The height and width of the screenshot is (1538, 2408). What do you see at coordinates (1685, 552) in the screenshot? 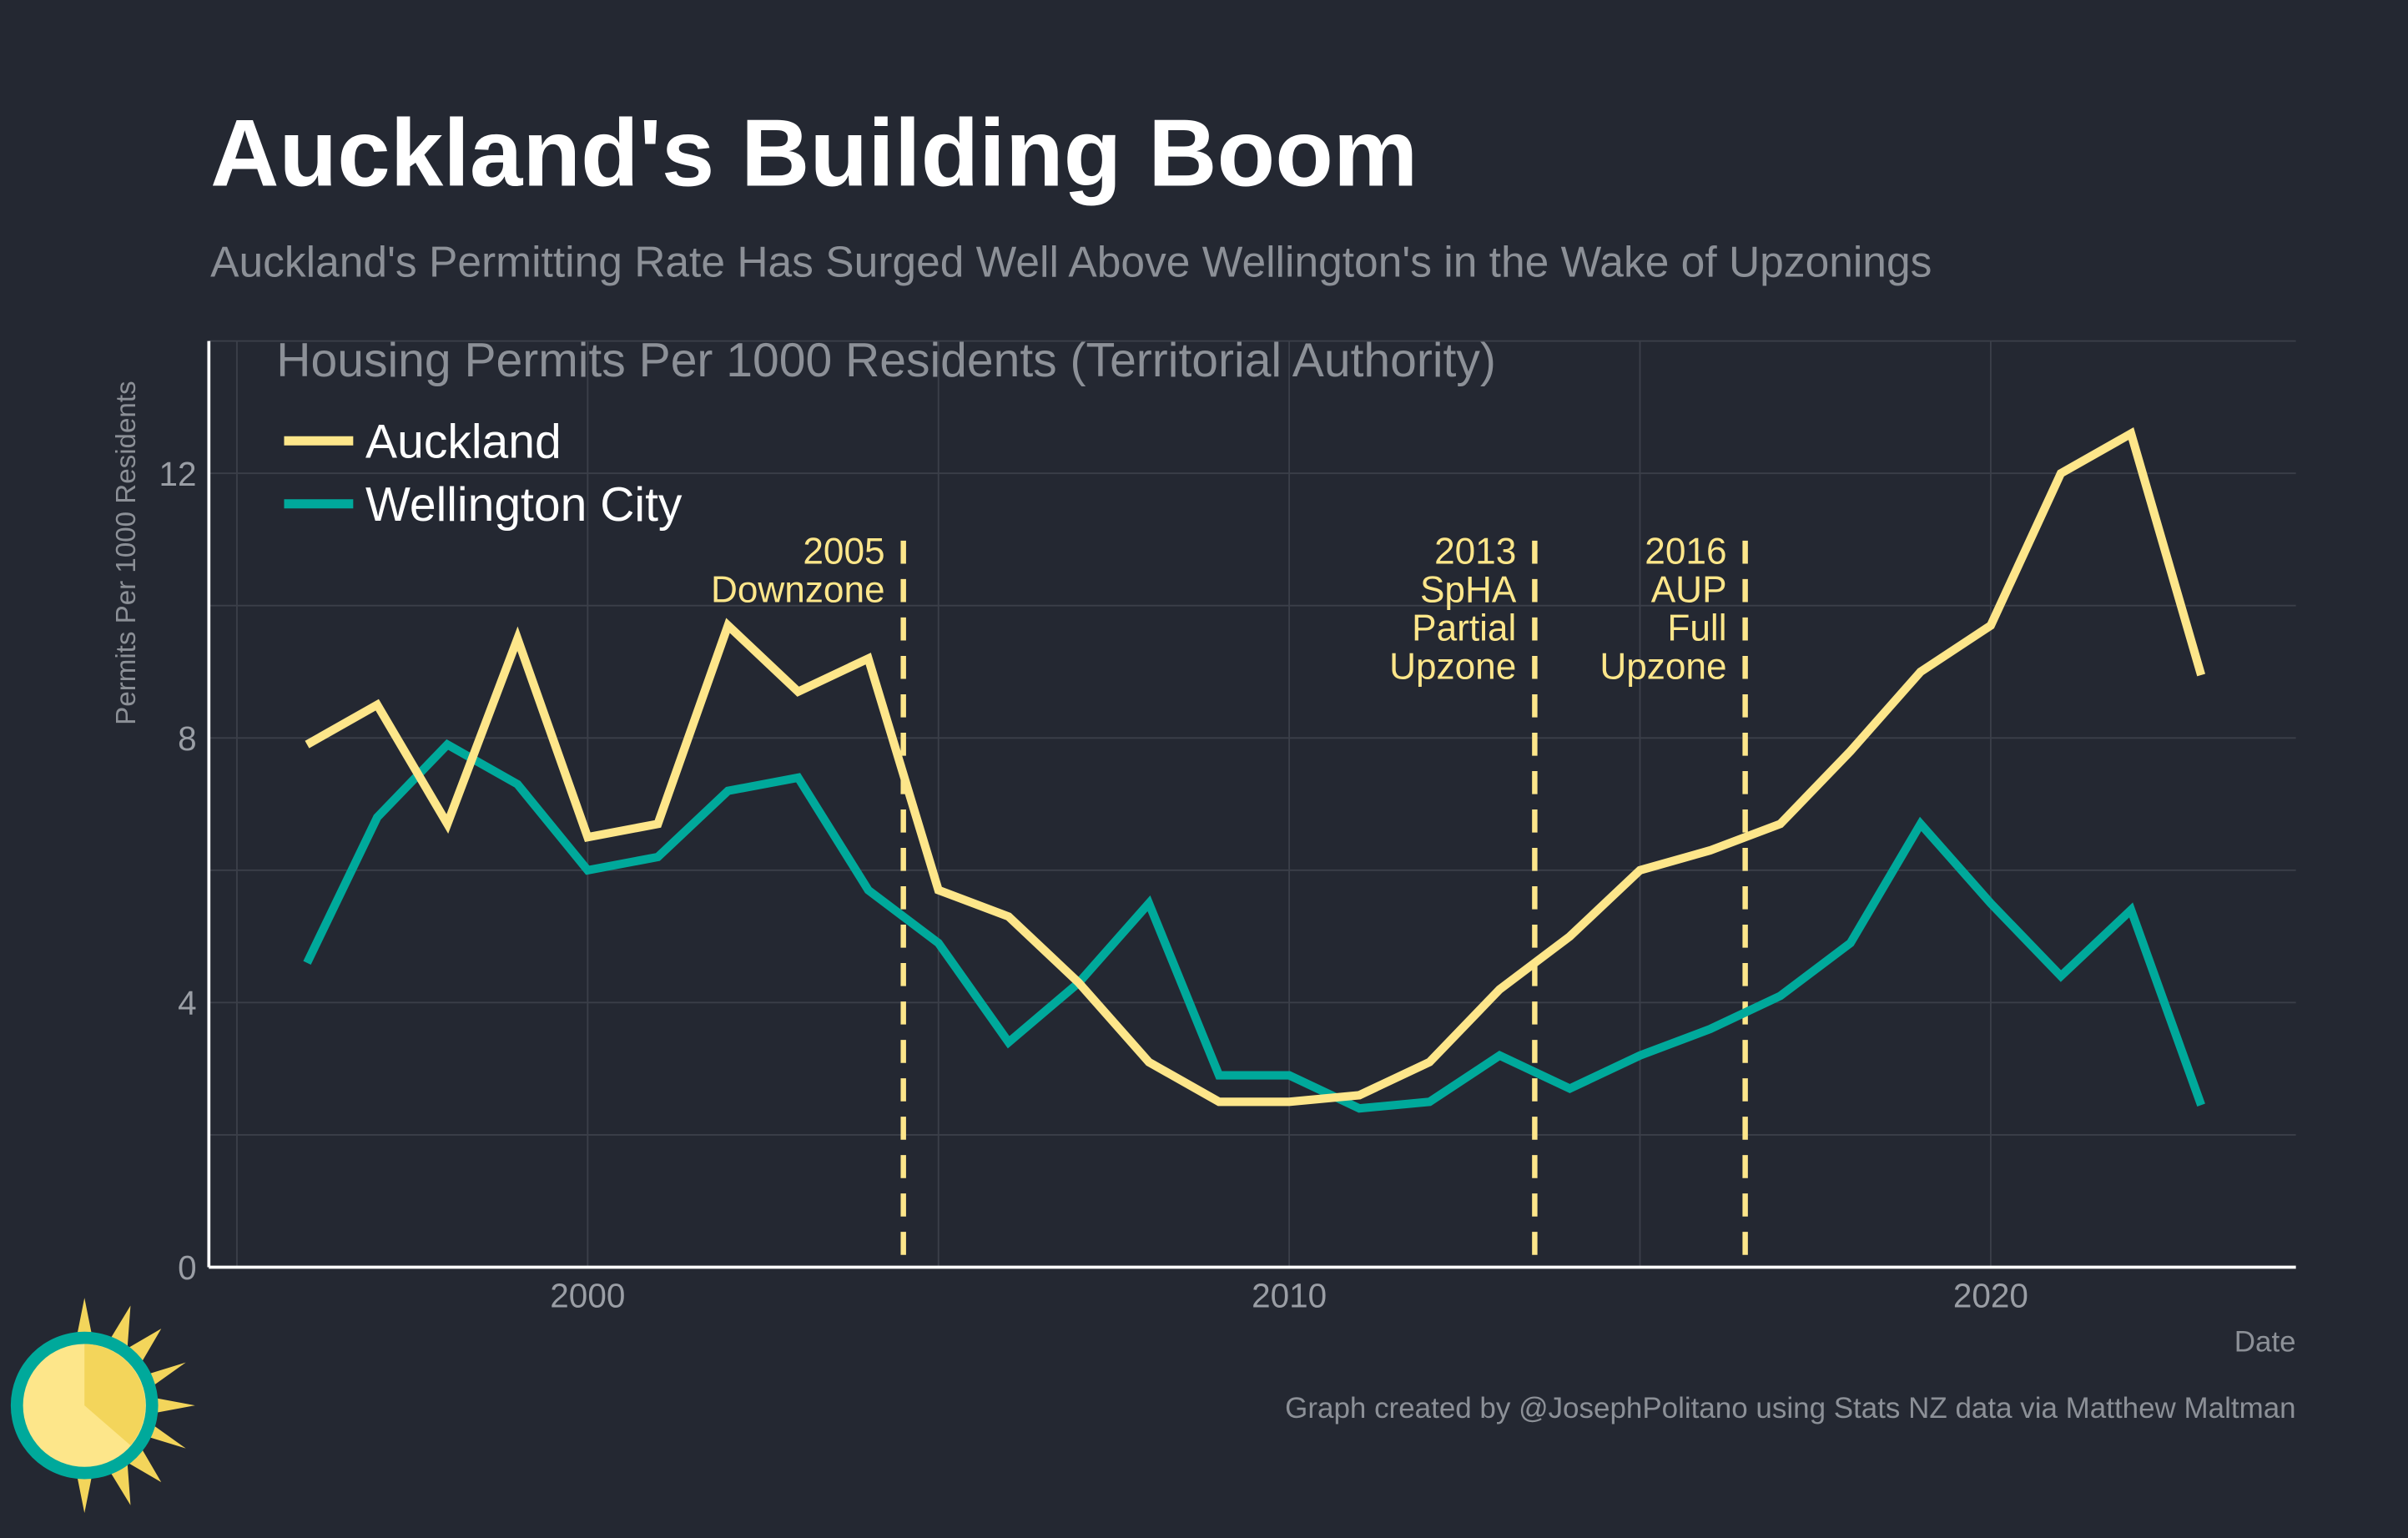
I see `annotation-label: 2016` at bounding box center [1685, 552].